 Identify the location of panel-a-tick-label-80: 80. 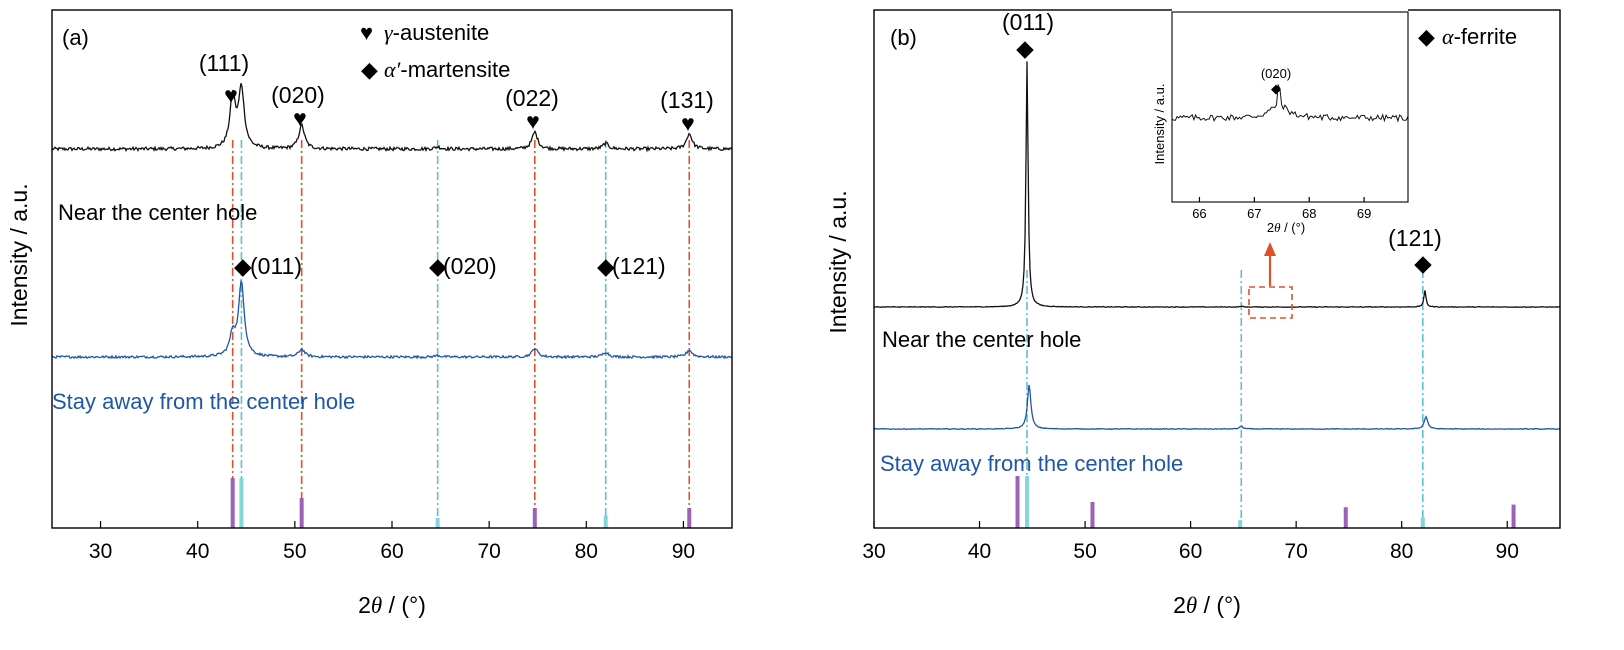
(586, 551).